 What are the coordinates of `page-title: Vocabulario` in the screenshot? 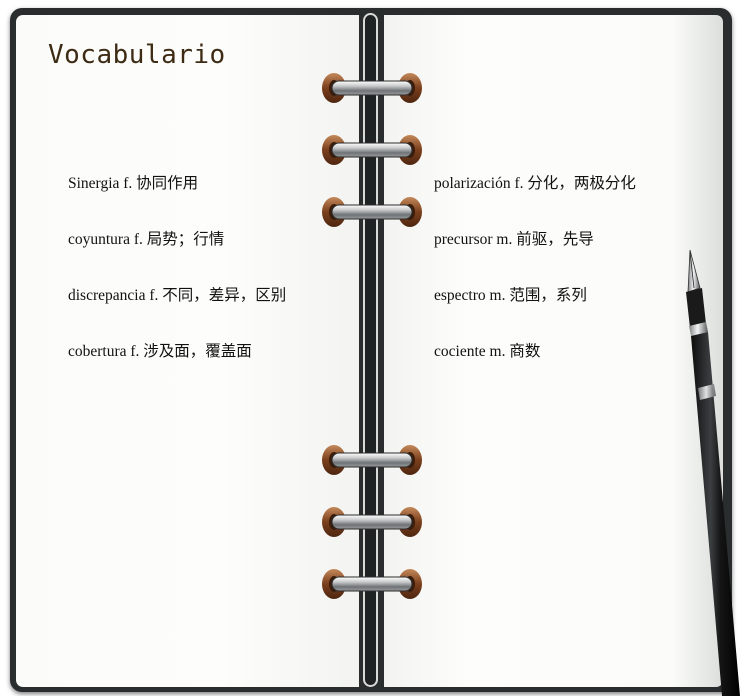 It's located at (137, 55).